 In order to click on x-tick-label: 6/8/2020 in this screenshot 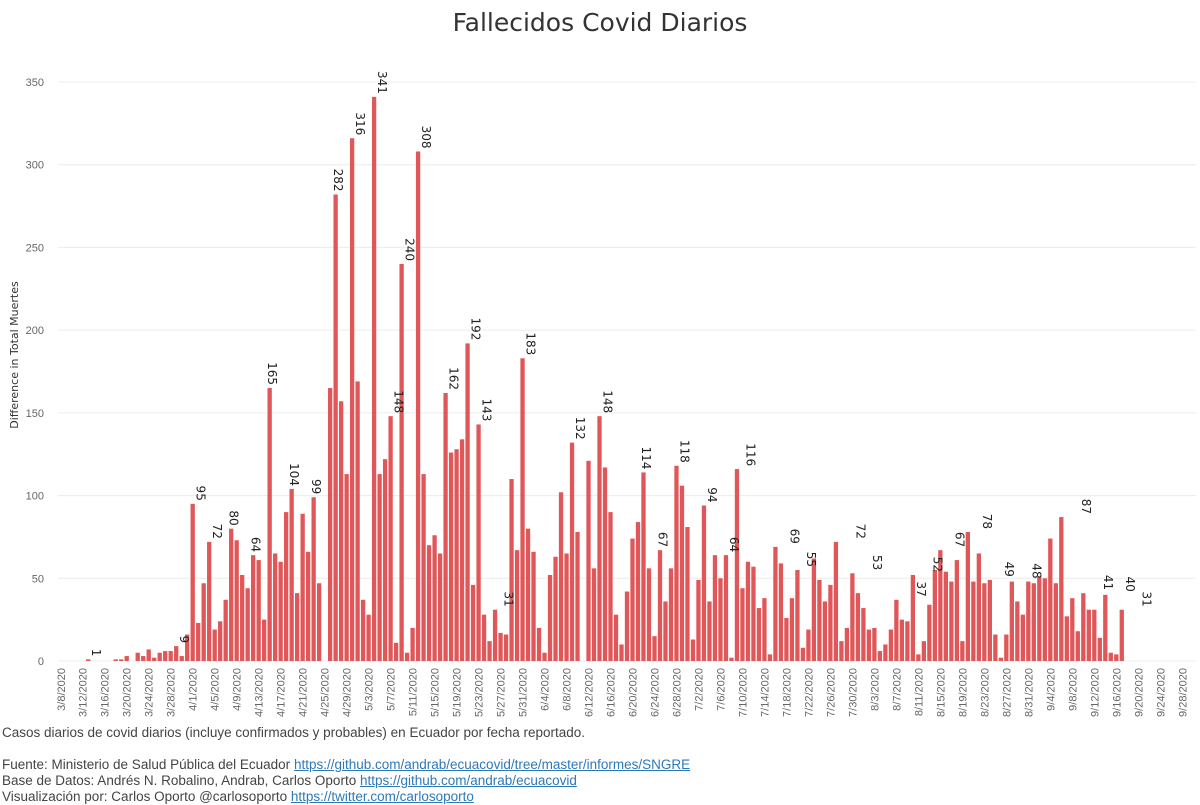, I will do `click(568, 689)`.